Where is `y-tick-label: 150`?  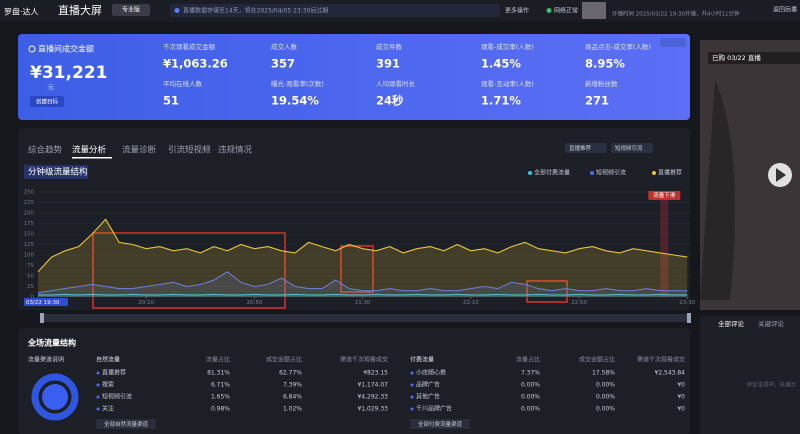
y-tick-label: 150 is located at coordinates (29, 235).